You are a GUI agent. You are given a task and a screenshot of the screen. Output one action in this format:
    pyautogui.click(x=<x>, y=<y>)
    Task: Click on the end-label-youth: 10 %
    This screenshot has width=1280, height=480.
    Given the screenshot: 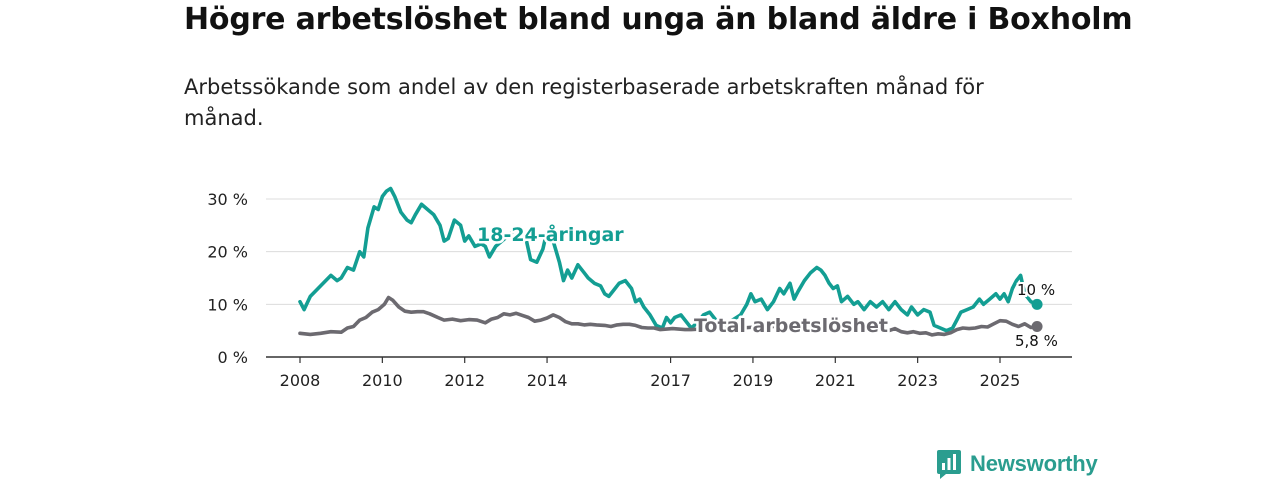 What is the action you would take?
    pyautogui.click(x=1036, y=290)
    